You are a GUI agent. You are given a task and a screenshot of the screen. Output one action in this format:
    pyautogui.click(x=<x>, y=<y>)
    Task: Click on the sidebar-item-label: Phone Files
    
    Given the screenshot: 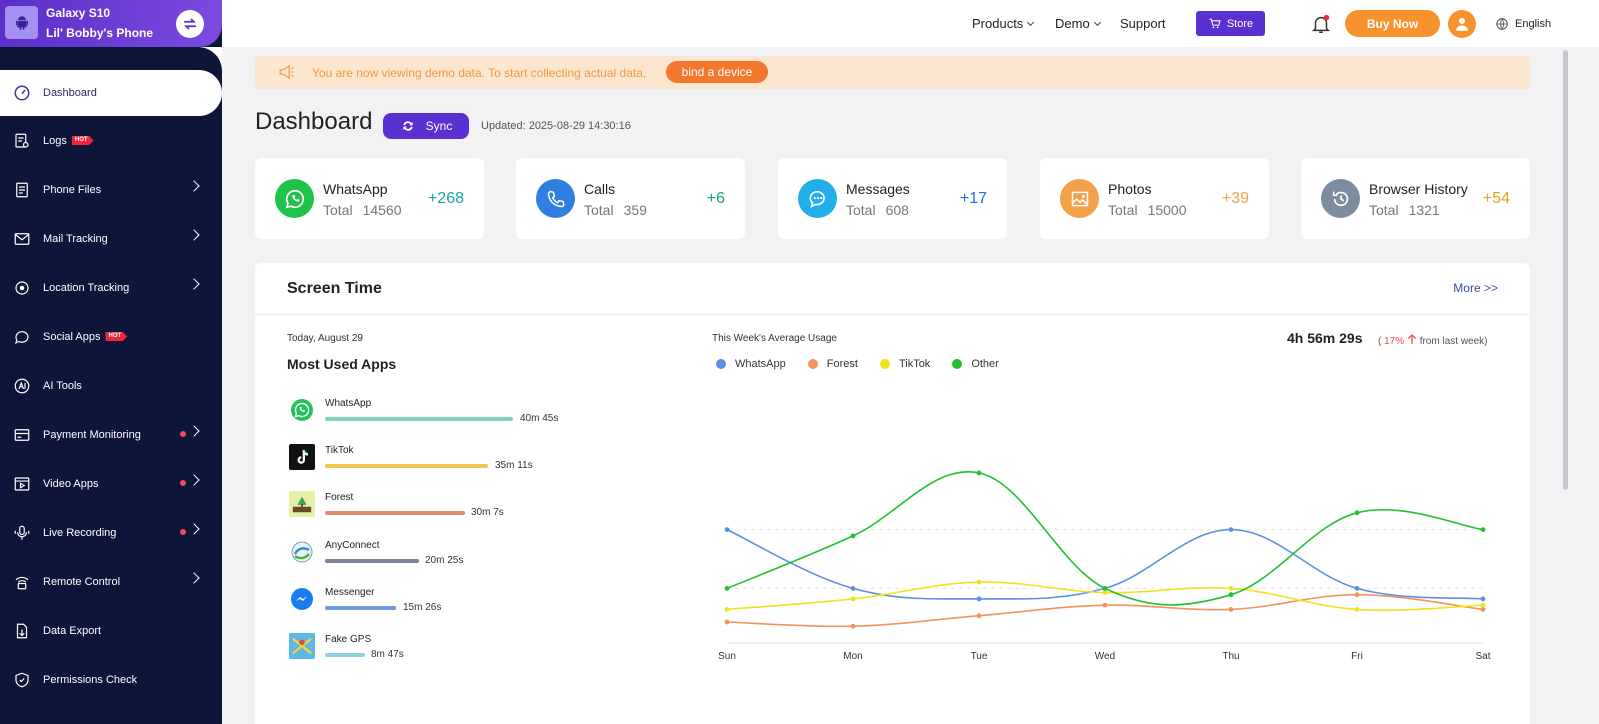 What is the action you would take?
    pyautogui.click(x=72, y=189)
    